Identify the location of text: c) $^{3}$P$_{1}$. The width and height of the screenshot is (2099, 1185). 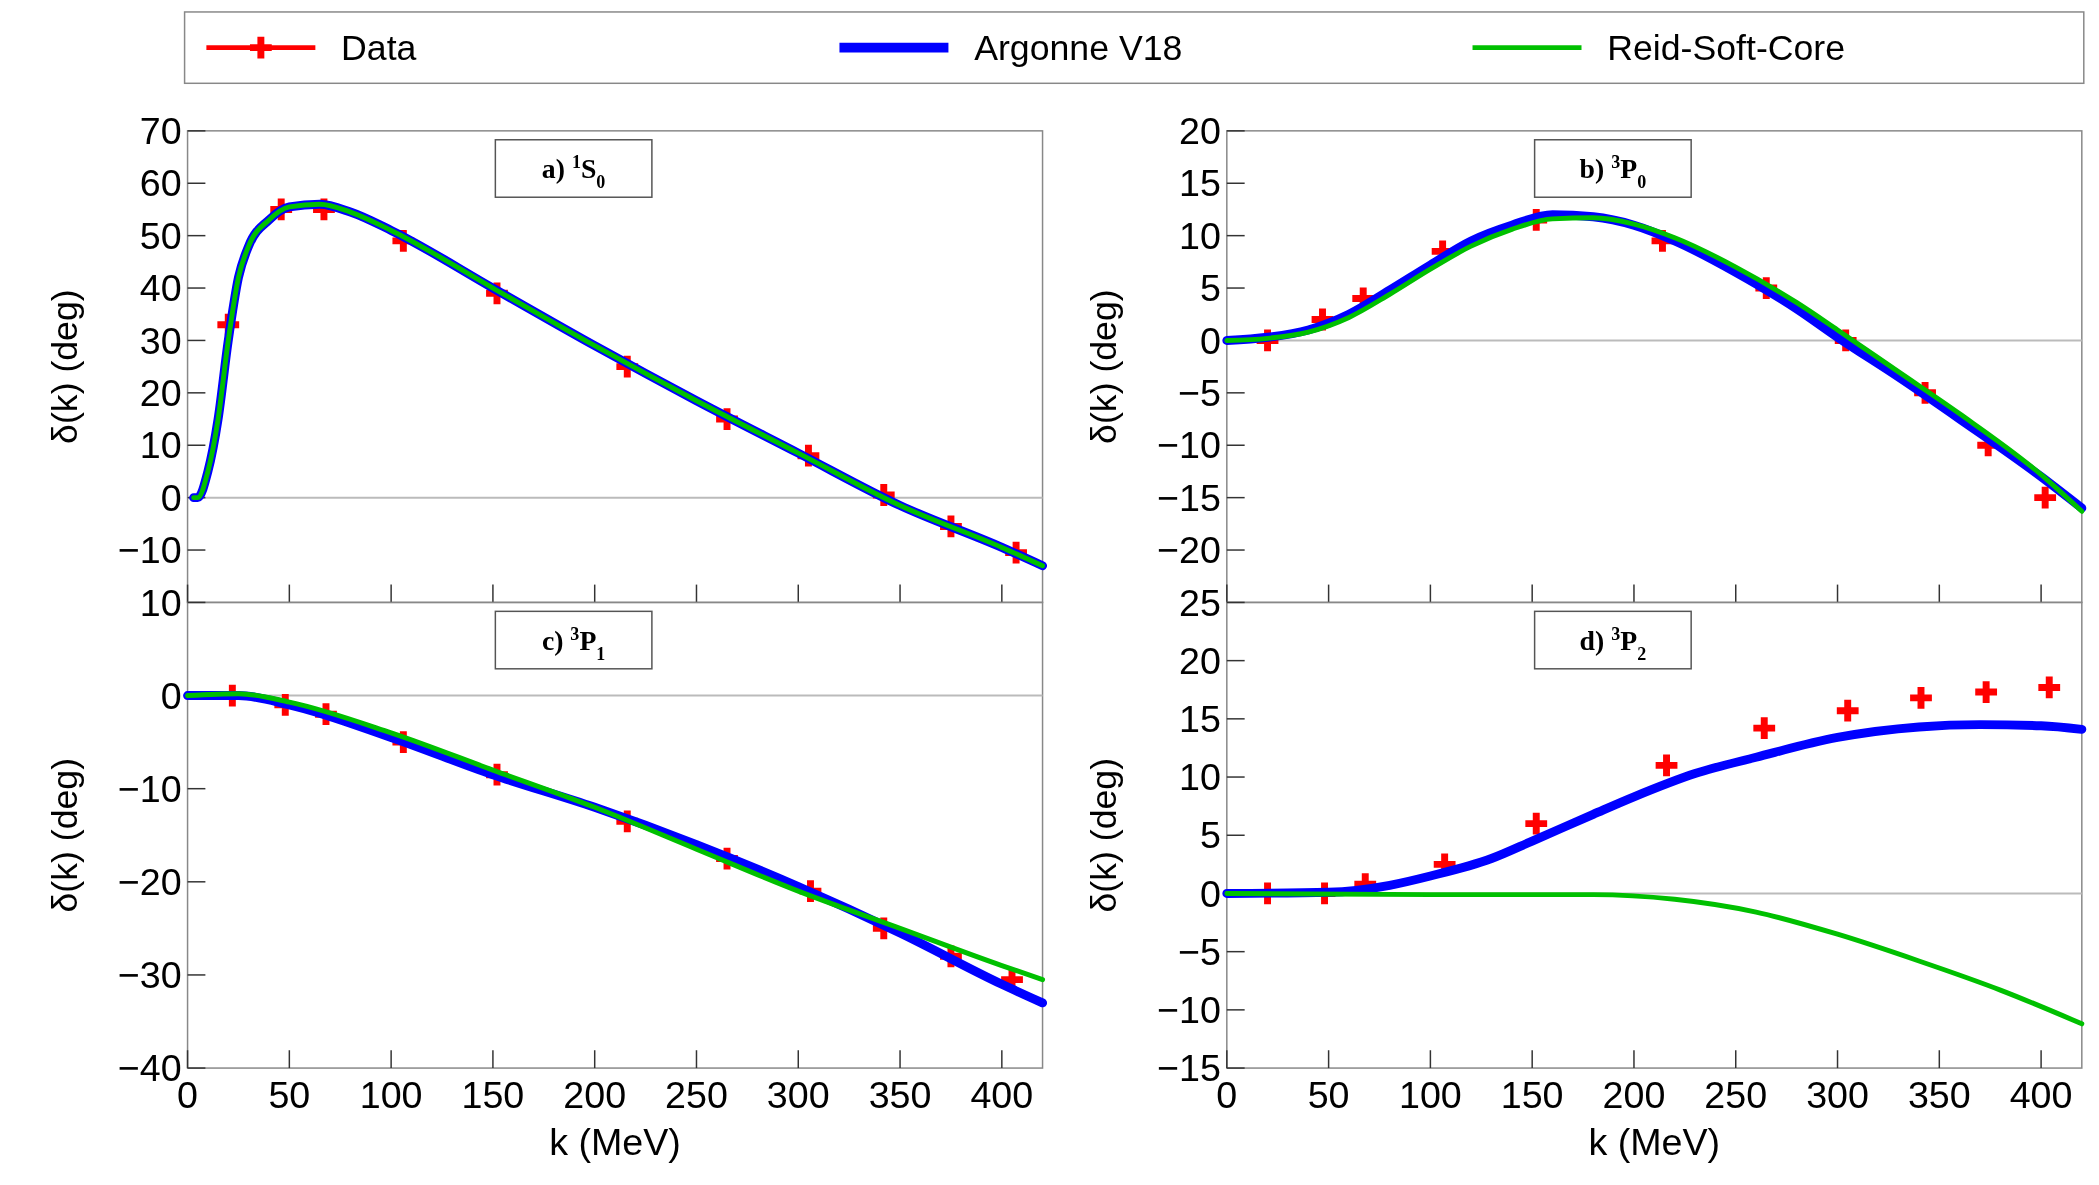
(573, 643).